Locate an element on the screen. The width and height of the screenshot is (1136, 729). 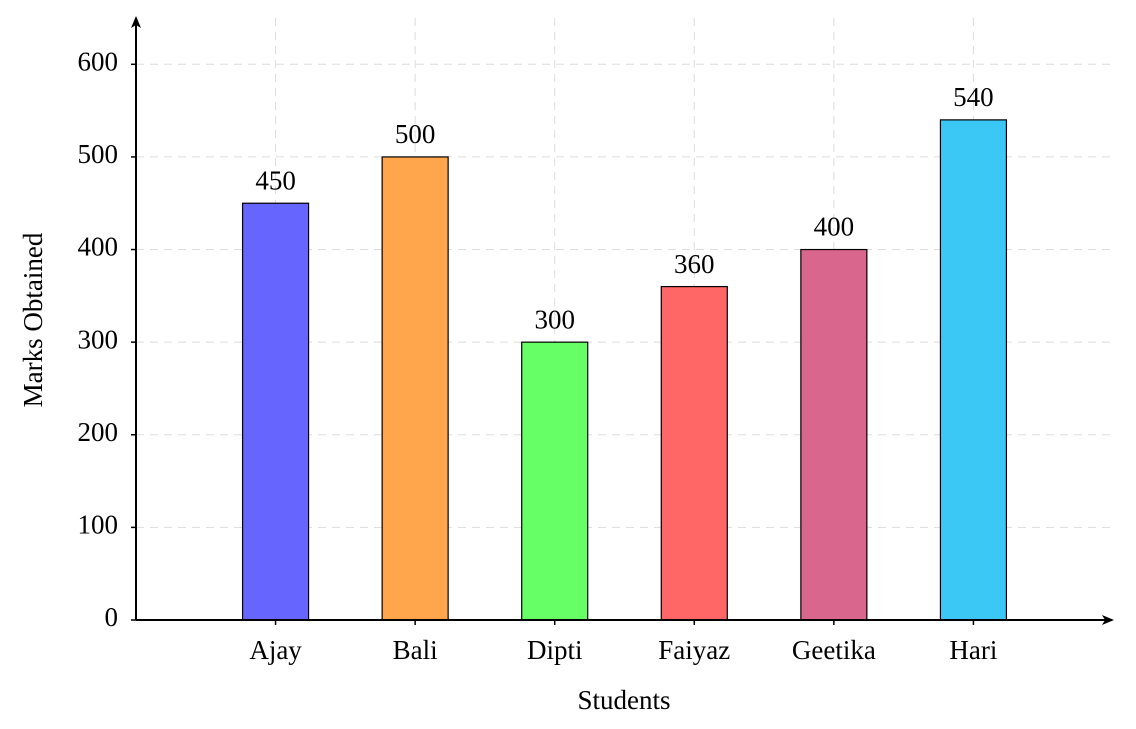
y-tick-label: 100 is located at coordinates (98, 525).